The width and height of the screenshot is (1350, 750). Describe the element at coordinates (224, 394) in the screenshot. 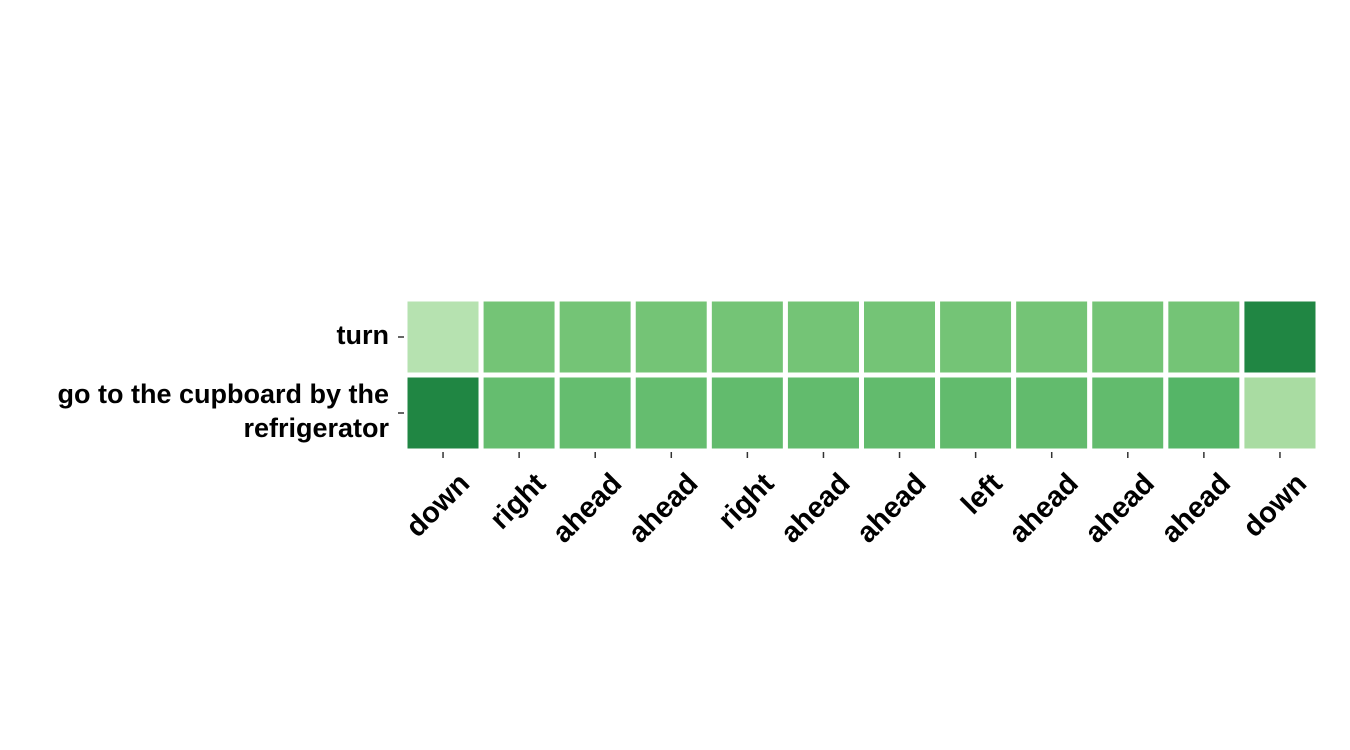

I see `row-label: go to the cupboard by the` at that location.